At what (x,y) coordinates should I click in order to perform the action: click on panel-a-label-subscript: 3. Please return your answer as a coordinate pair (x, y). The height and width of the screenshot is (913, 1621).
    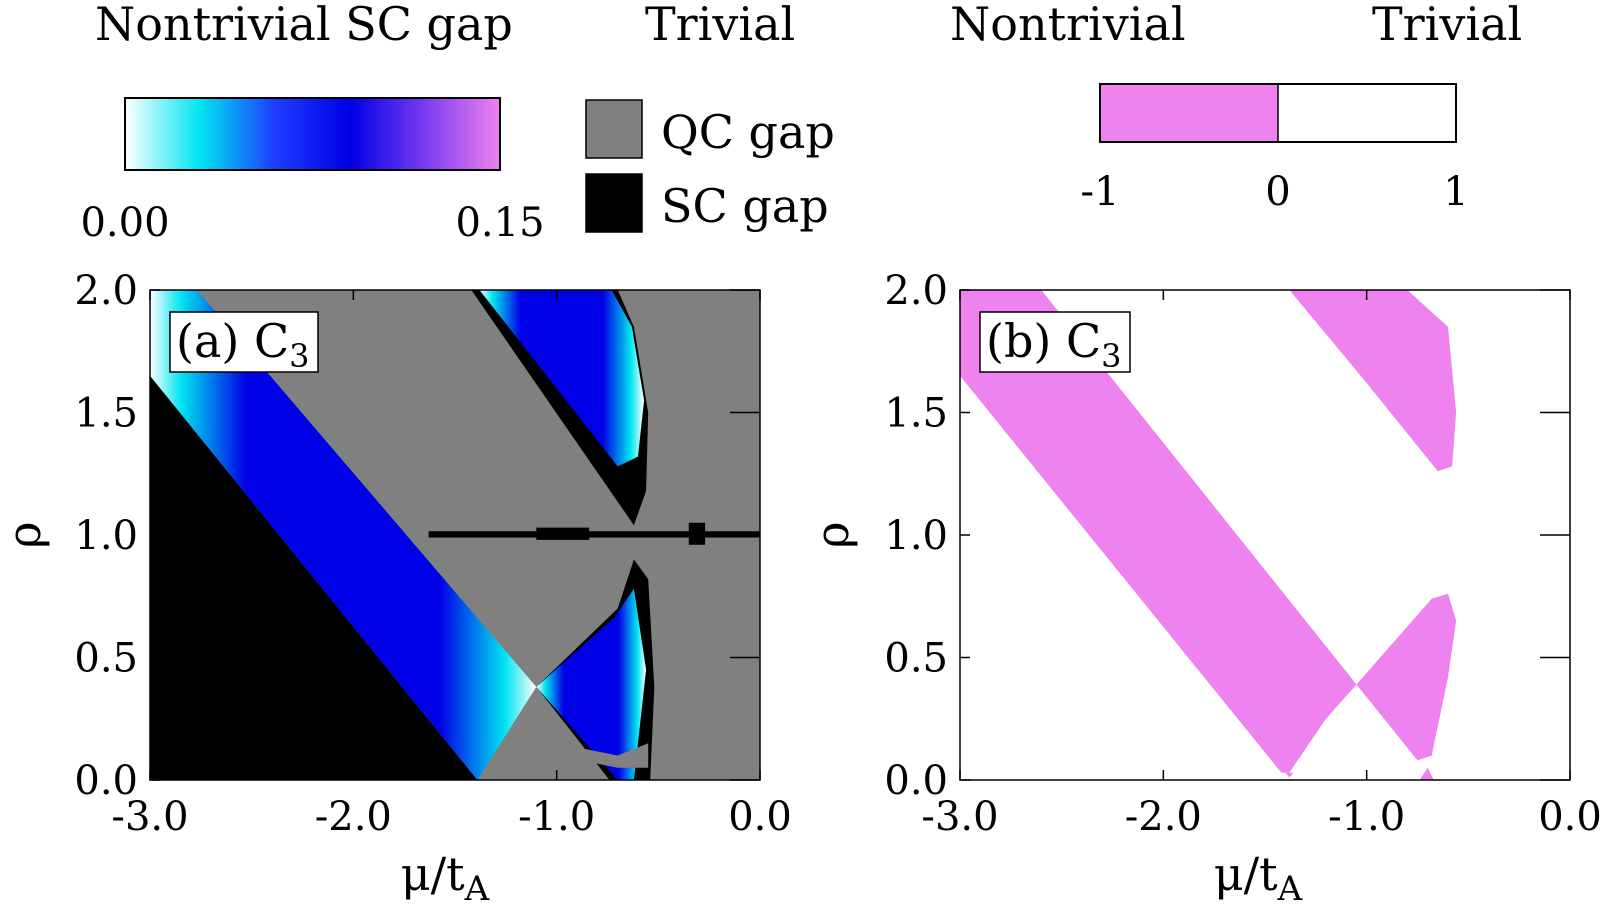
    Looking at the image, I should click on (299, 356).